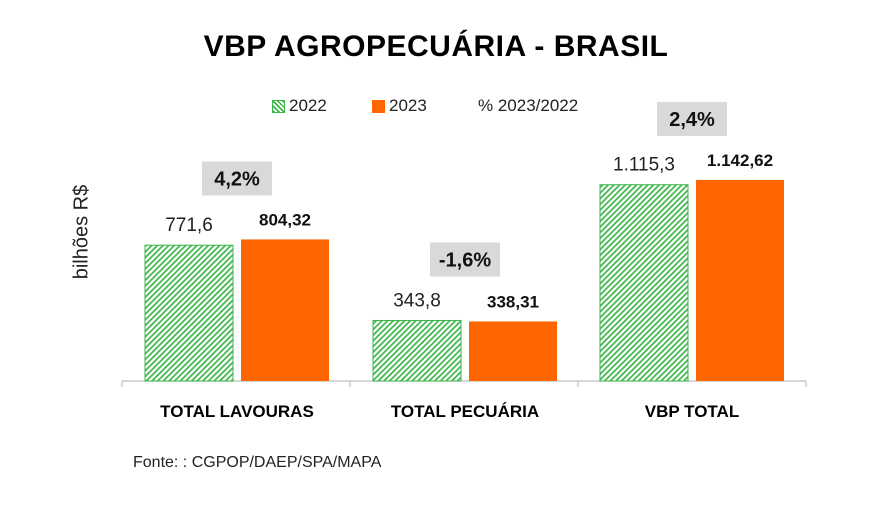 Image resolution: width=872 pixels, height=505 pixels. I want to click on data-label-2023-0: 804,32, so click(285, 219).